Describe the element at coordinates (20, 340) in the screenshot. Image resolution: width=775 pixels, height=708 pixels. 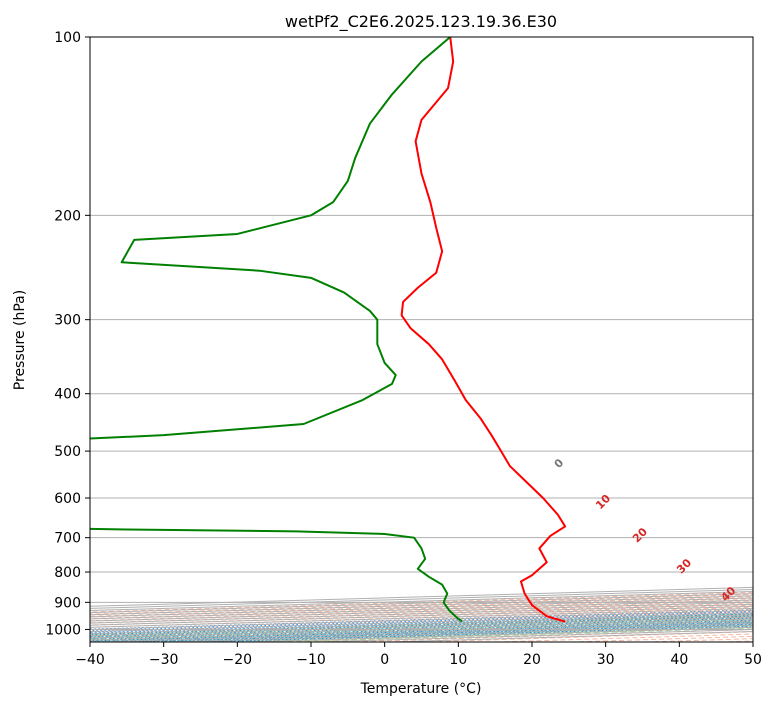
I see `y-axis-label: Pressure (hPa)` at that location.